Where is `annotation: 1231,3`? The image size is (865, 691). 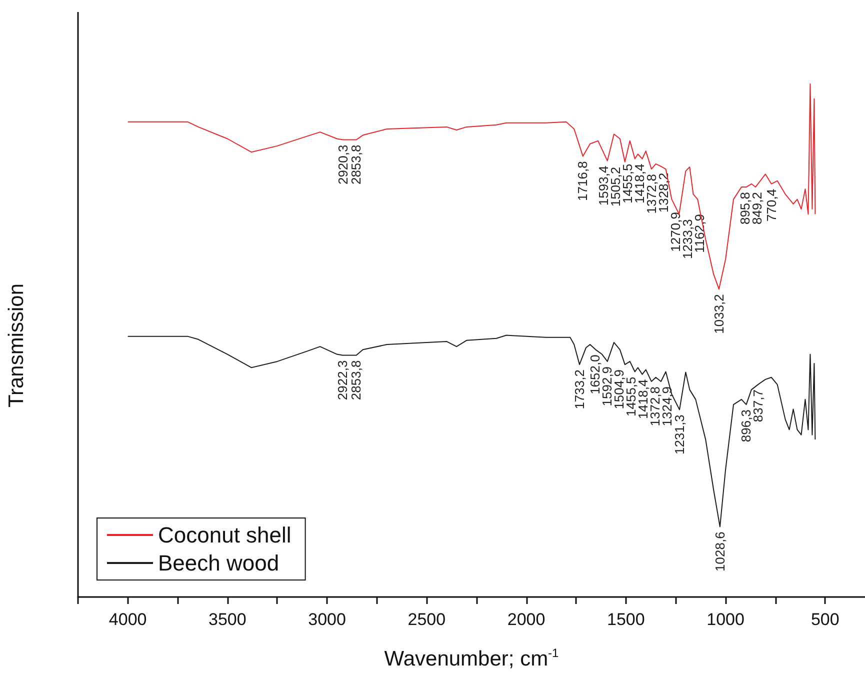
annotation: 1231,3 is located at coordinates (679, 434).